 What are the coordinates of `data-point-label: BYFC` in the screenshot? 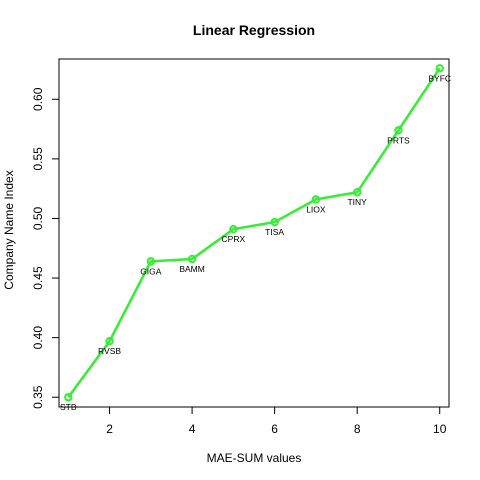 It's located at (439, 78).